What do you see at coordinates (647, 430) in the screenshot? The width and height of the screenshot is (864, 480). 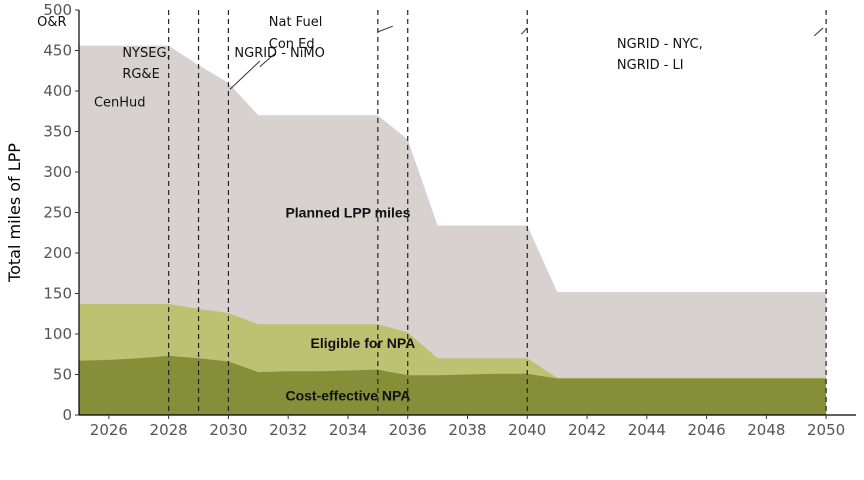 I see `x-tick-label: 2044` at bounding box center [647, 430].